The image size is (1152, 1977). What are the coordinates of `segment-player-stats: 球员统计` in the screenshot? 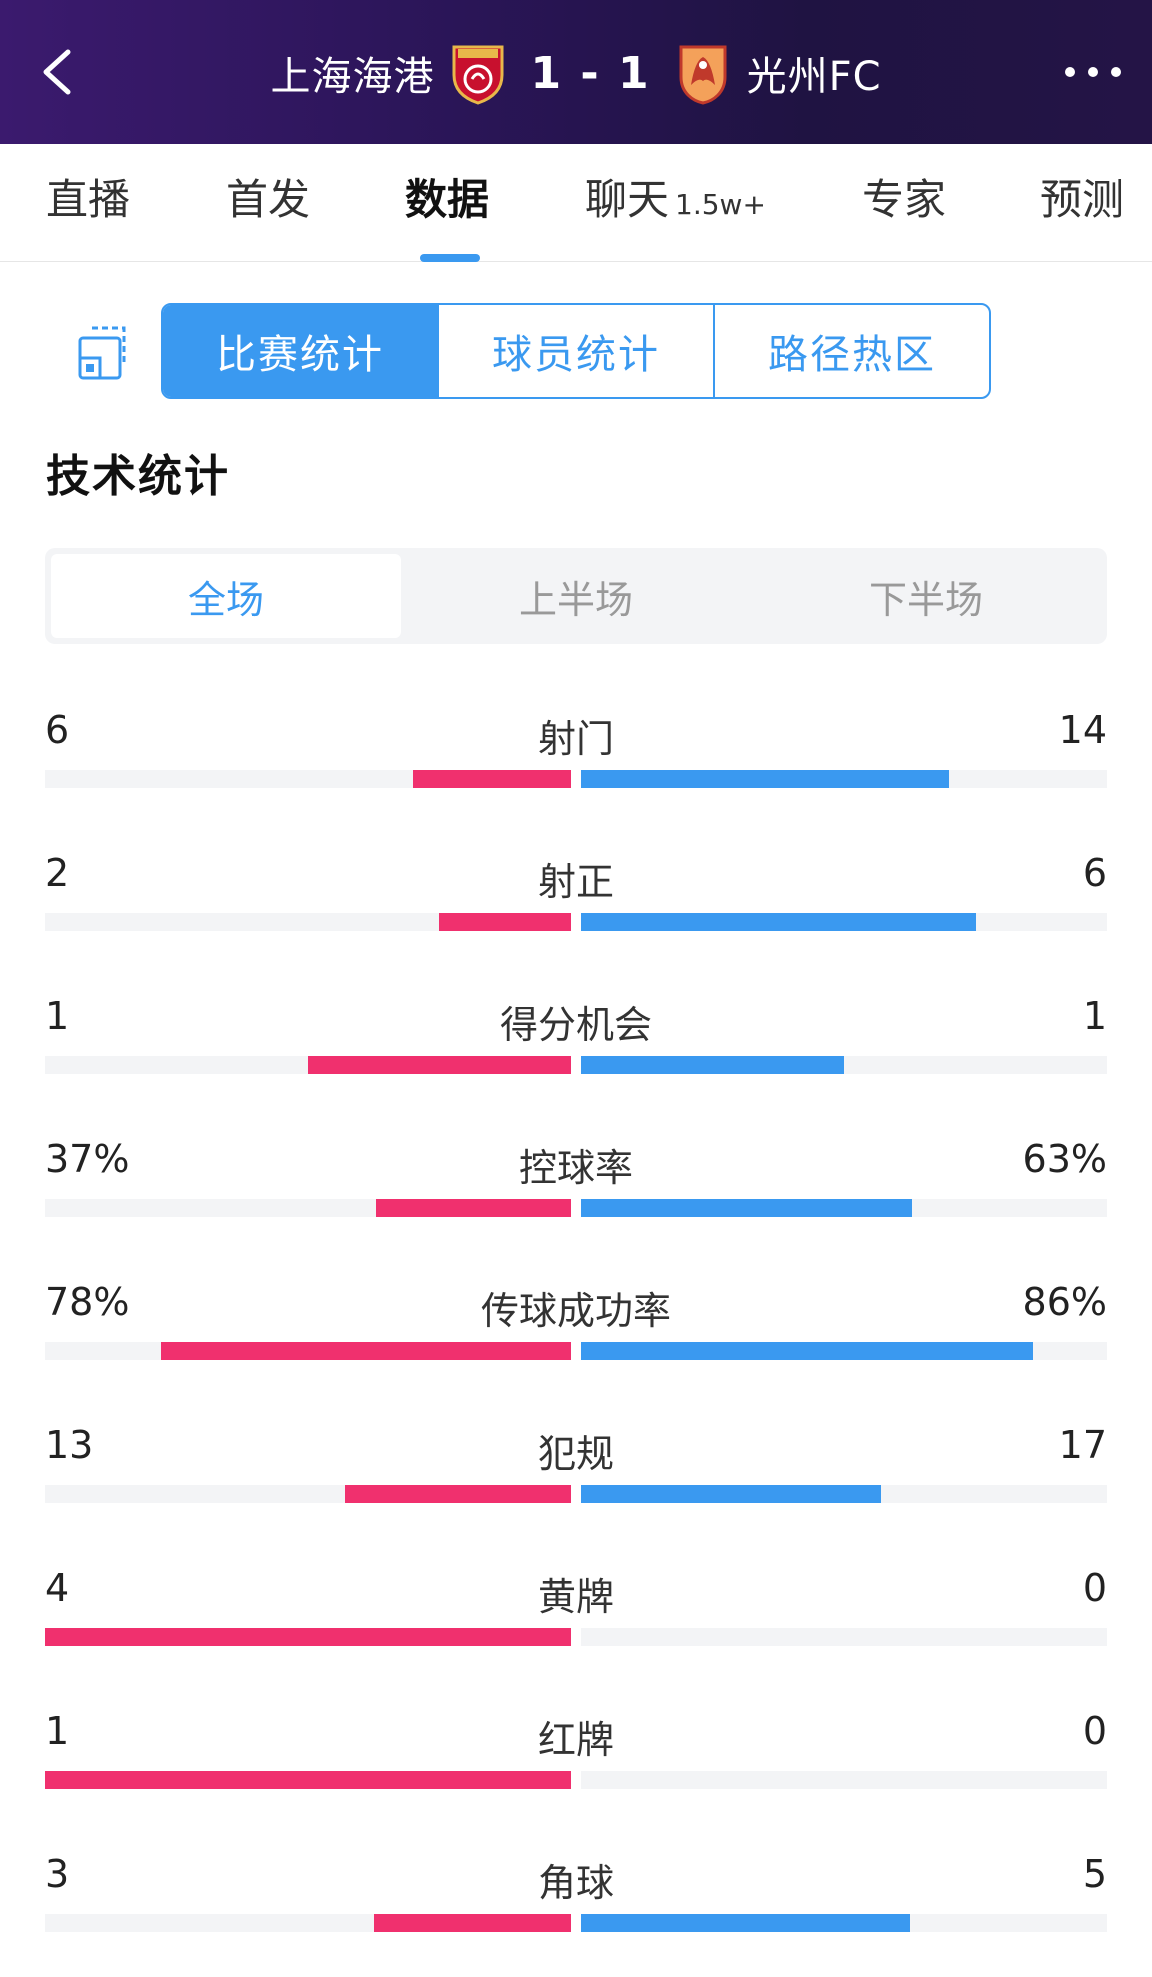 It's located at (577, 351).